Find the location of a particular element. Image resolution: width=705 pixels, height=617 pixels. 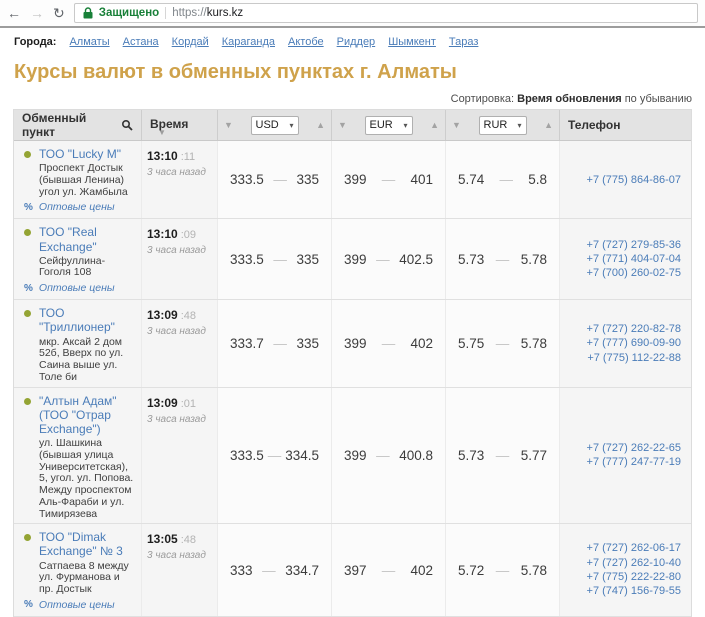

phone-link: +7 (727) 262-06-17 is located at coordinates (633, 548).